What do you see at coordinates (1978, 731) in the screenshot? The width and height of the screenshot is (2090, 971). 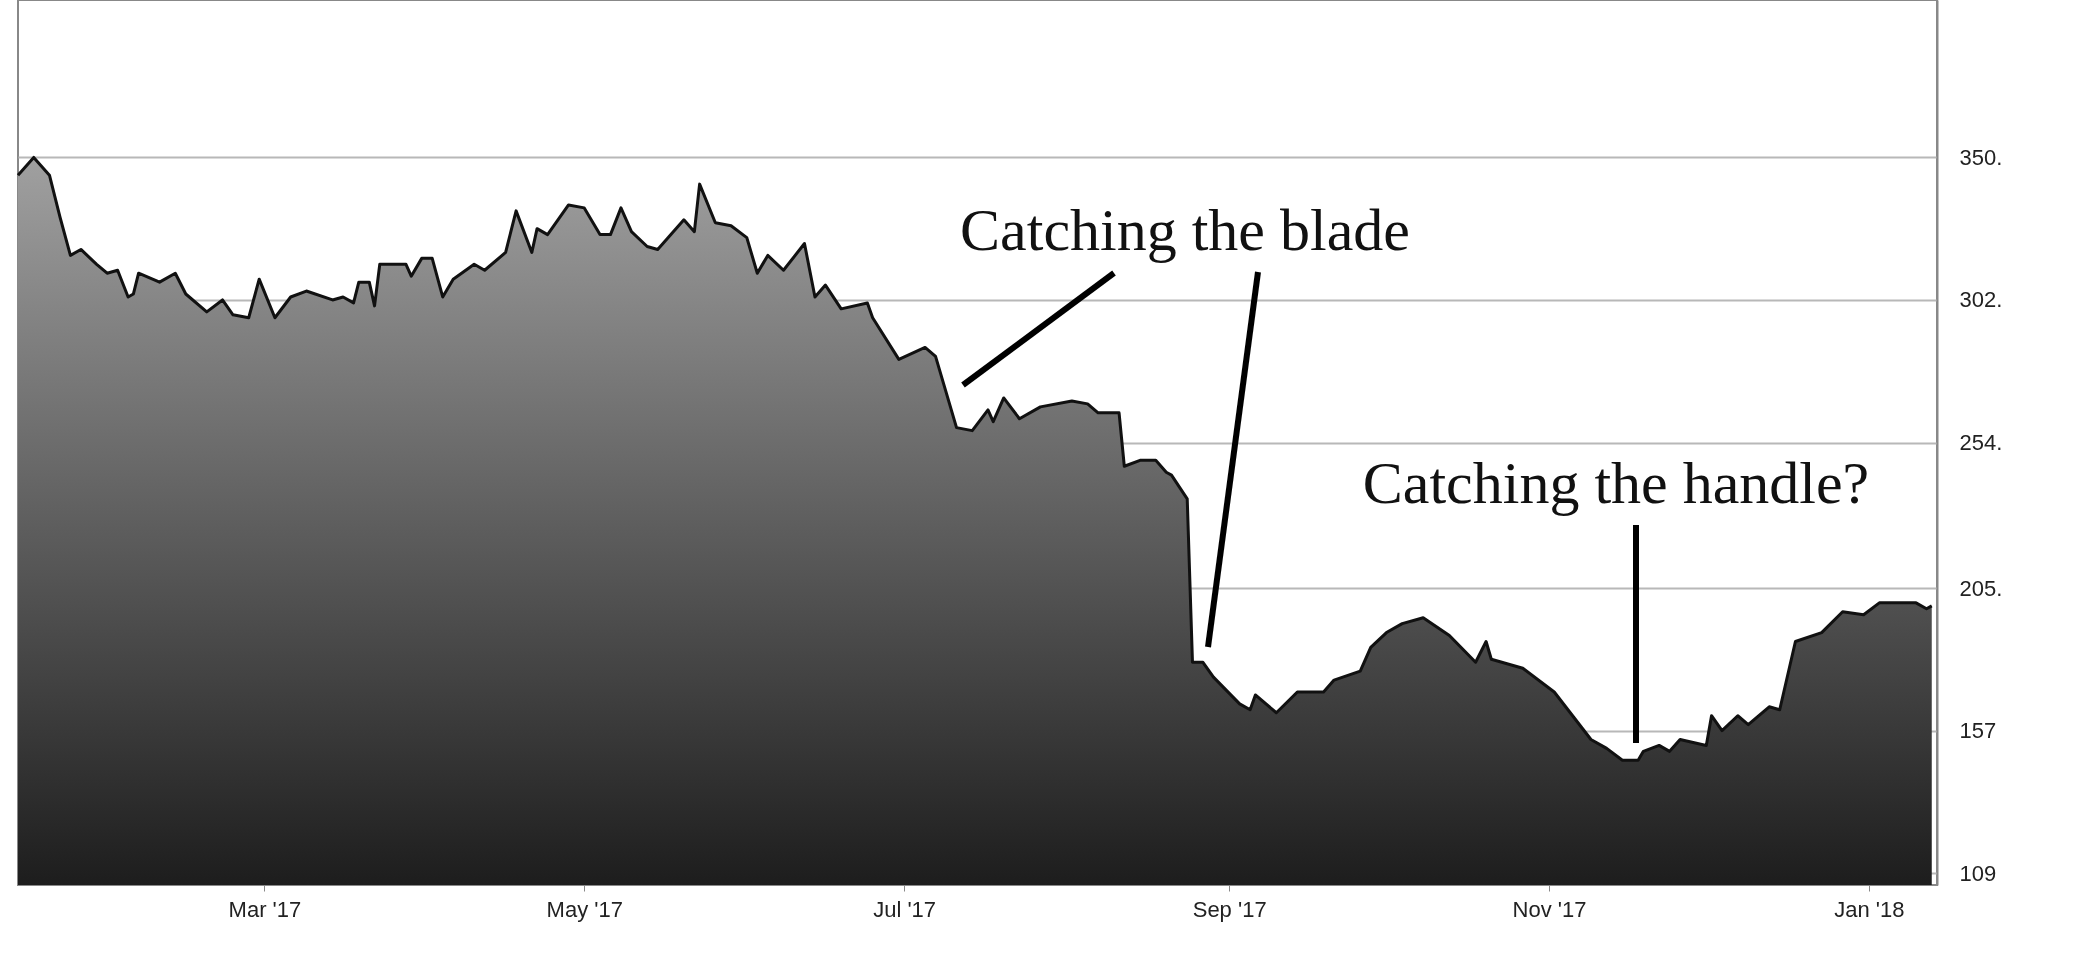 I see `y-tick-label: 157` at bounding box center [1978, 731].